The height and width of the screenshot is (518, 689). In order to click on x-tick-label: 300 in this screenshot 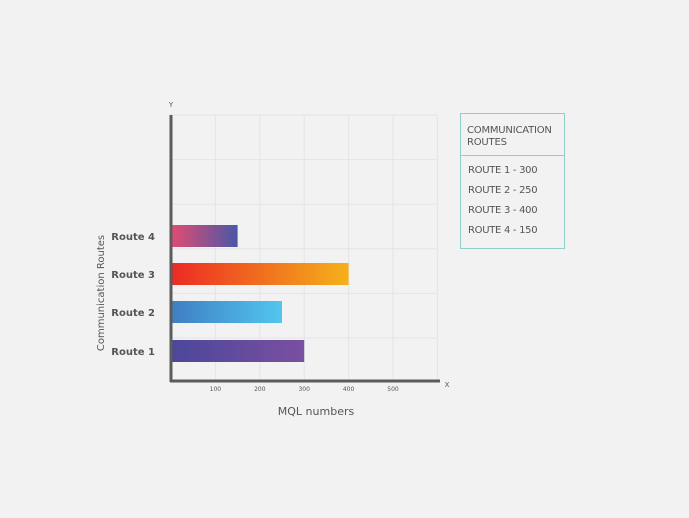, I will do `click(304, 389)`.